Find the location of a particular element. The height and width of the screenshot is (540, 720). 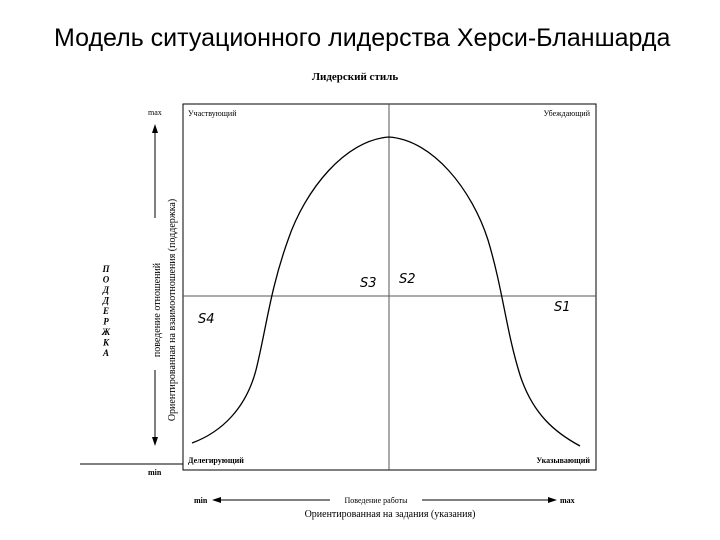

x-axis-label-secondary: Поведение работы is located at coordinates (376, 500).